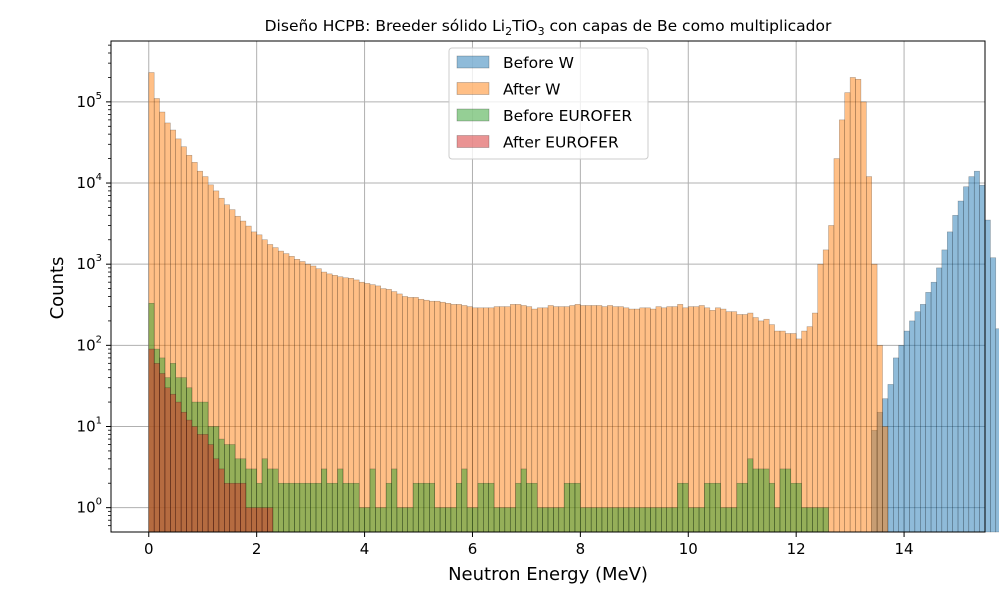 This screenshot has width=999, height=603. What do you see at coordinates (581, 549) in the screenshot?
I see `x-tick-label: 8` at bounding box center [581, 549].